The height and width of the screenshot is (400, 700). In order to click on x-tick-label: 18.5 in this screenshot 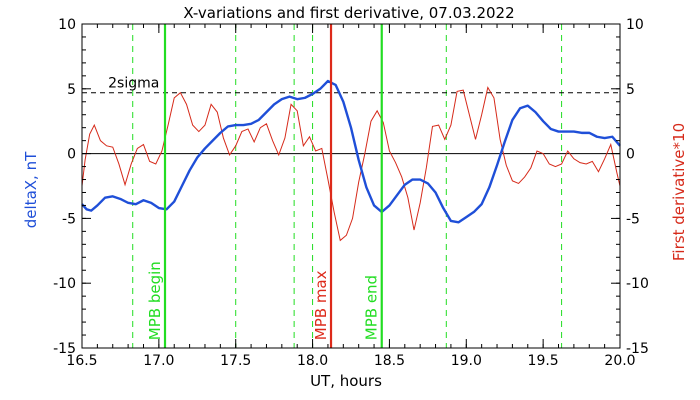, I will do `click(389, 361)`.